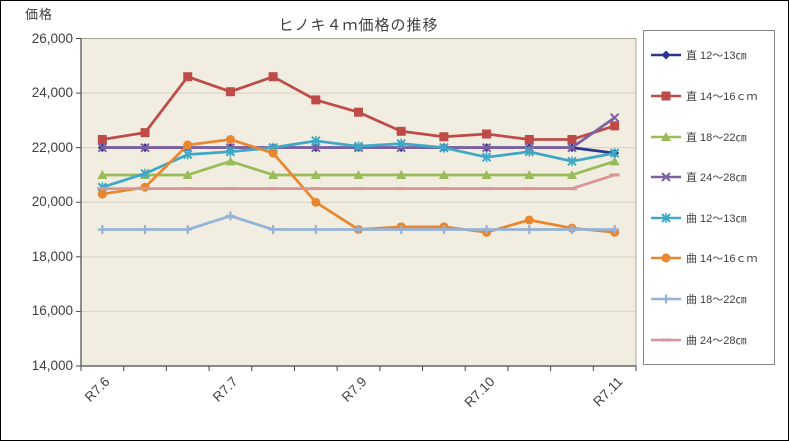  What do you see at coordinates (52, 365) in the screenshot?
I see `y-axis-tick-label: 14,000` at bounding box center [52, 365].